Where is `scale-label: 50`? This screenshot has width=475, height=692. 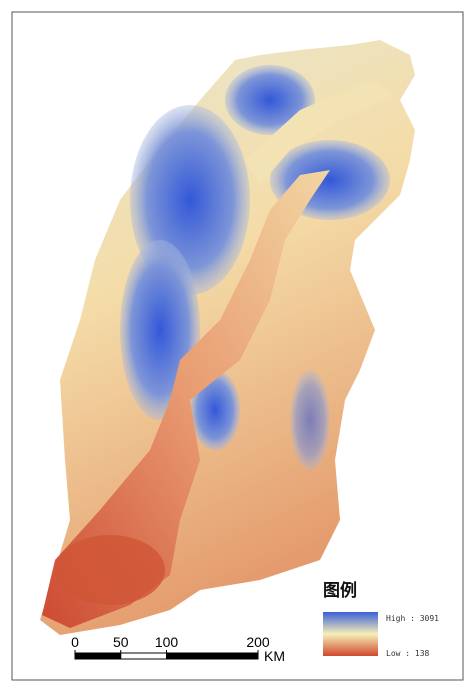
scale-label: 50 is located at coordinates (121, 642).